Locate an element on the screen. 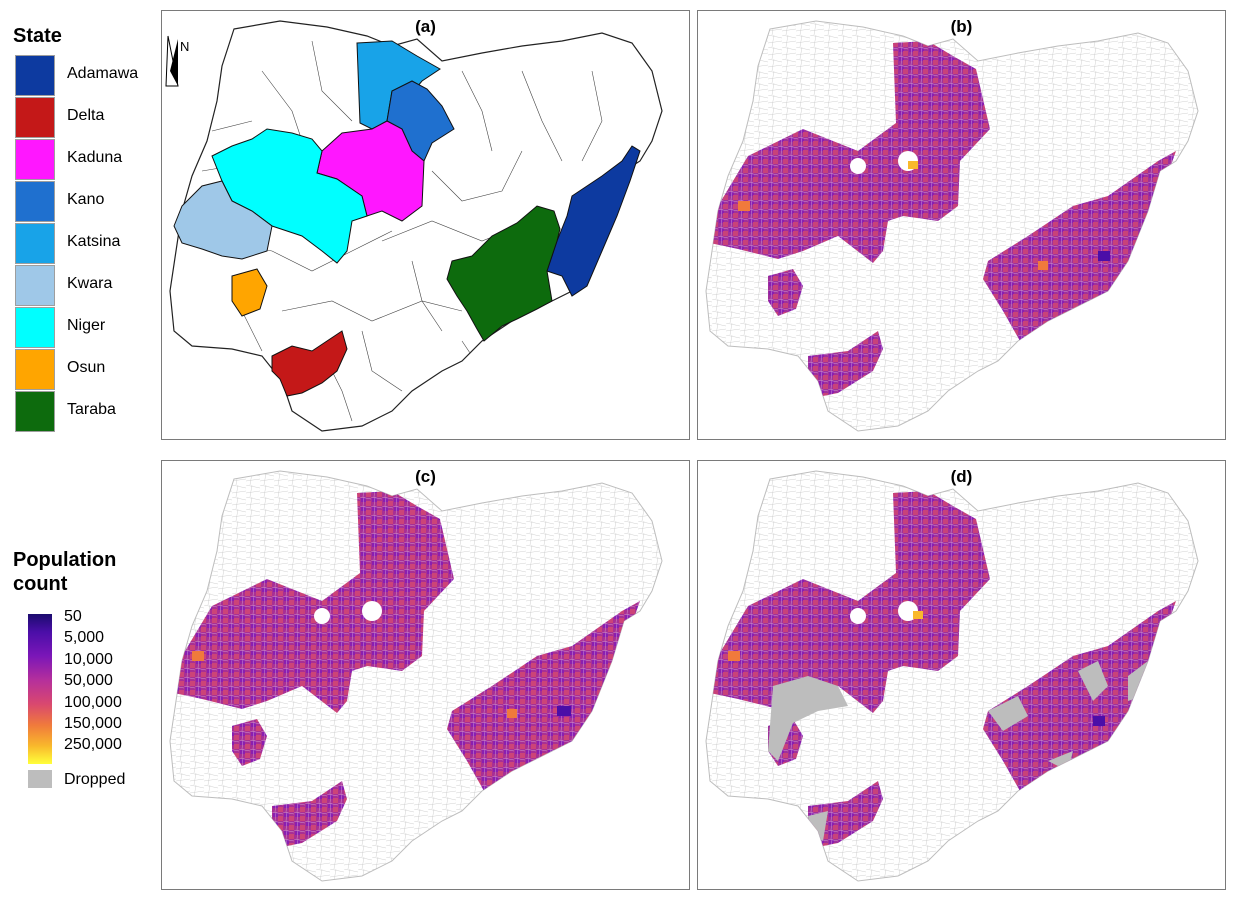  population-label: 5,000 is located at coordinates (84, 637).